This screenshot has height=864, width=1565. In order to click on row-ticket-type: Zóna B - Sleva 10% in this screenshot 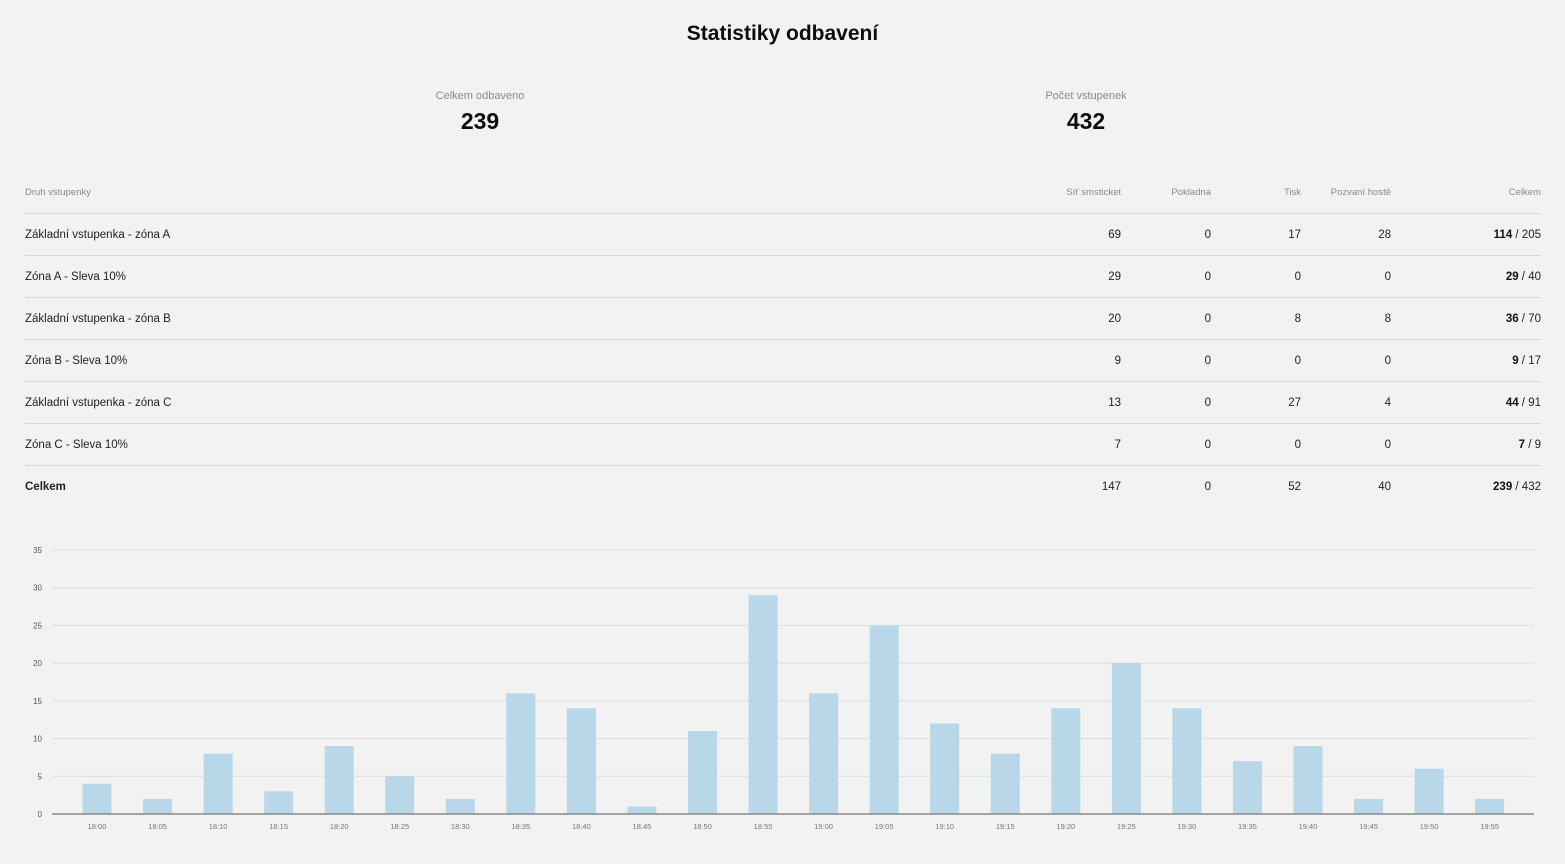, I will do `click(528, 360)`.